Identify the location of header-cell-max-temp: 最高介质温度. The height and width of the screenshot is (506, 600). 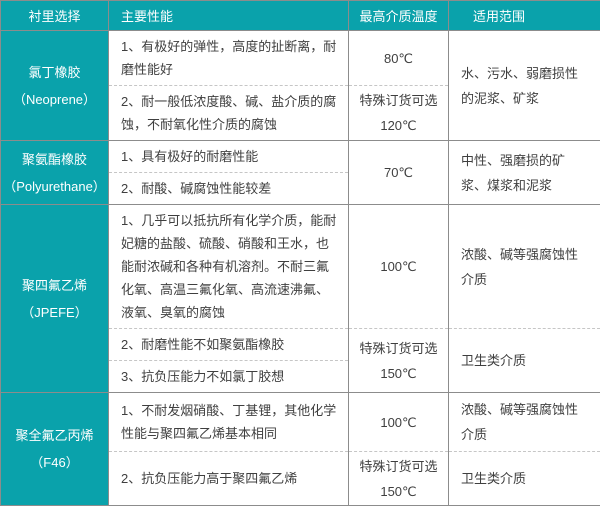
(399, 16).